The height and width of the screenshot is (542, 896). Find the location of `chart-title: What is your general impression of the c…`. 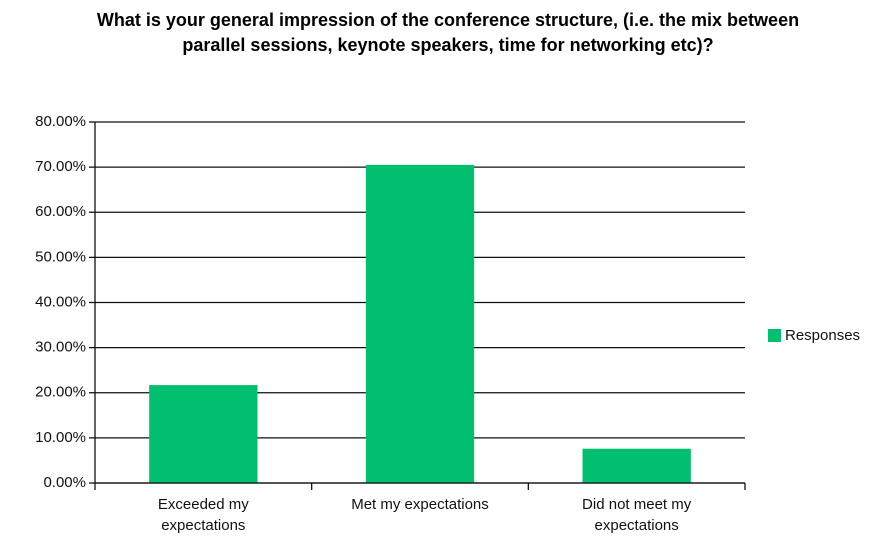

chart-title: What is your general impression of the c… is located at coordinates (448, 32).